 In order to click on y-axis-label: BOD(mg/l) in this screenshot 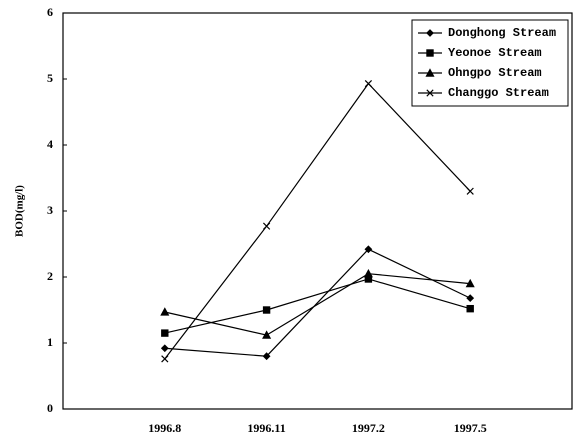, I will do `click(20, 211)`.